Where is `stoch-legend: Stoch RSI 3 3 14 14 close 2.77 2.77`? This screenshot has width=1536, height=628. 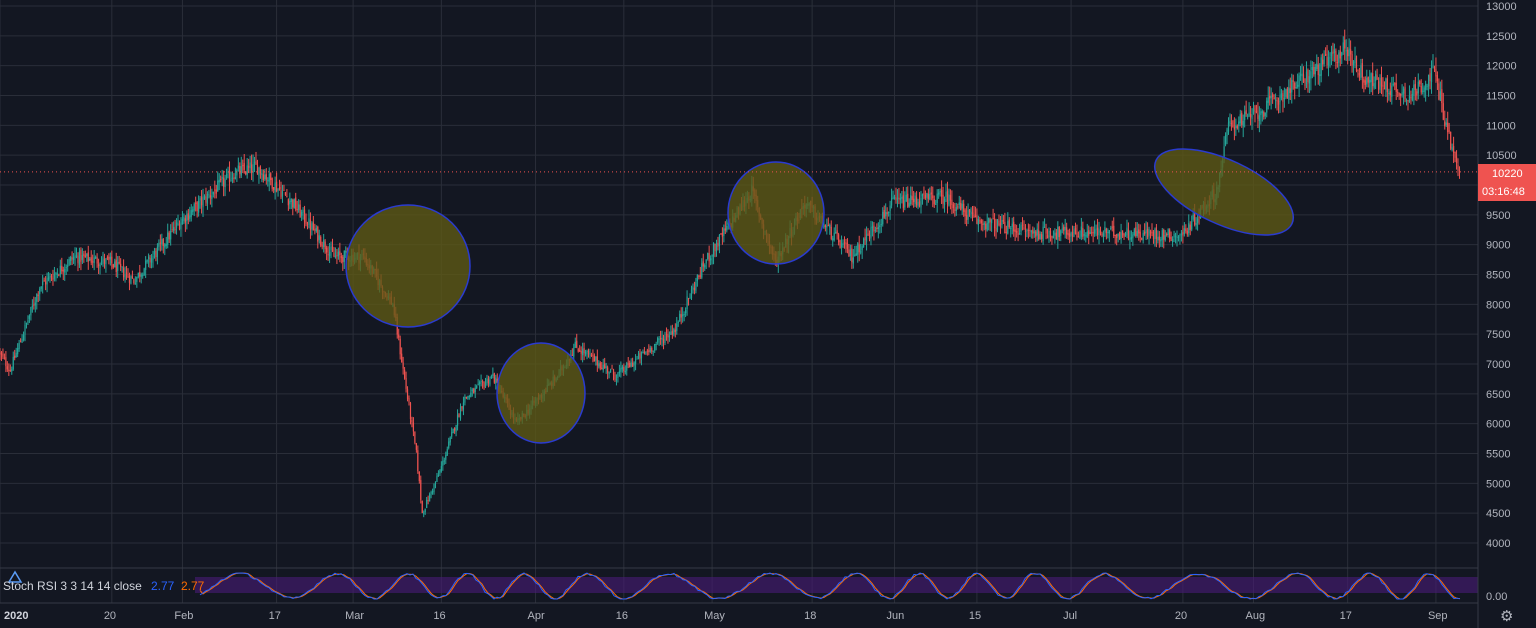 stoch-legend: Stoch RSI 3 3 14 14 close 2.77 2.77 is located at coordinates (104, 581).